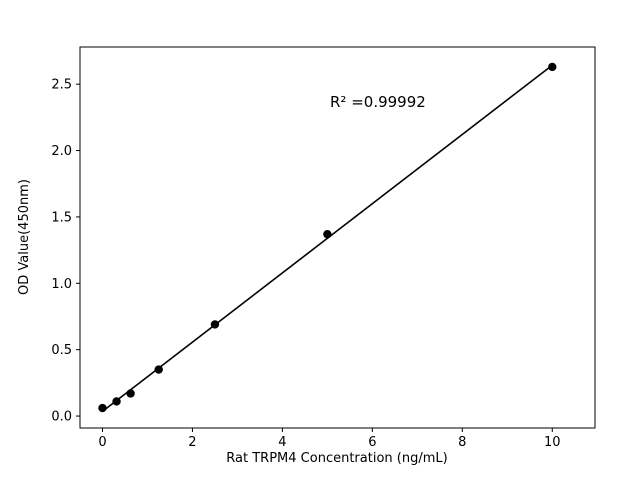  Describe the element at coordinates (61, 85) in the screenshot. I see `y-tick-label: 2.5` at that location.